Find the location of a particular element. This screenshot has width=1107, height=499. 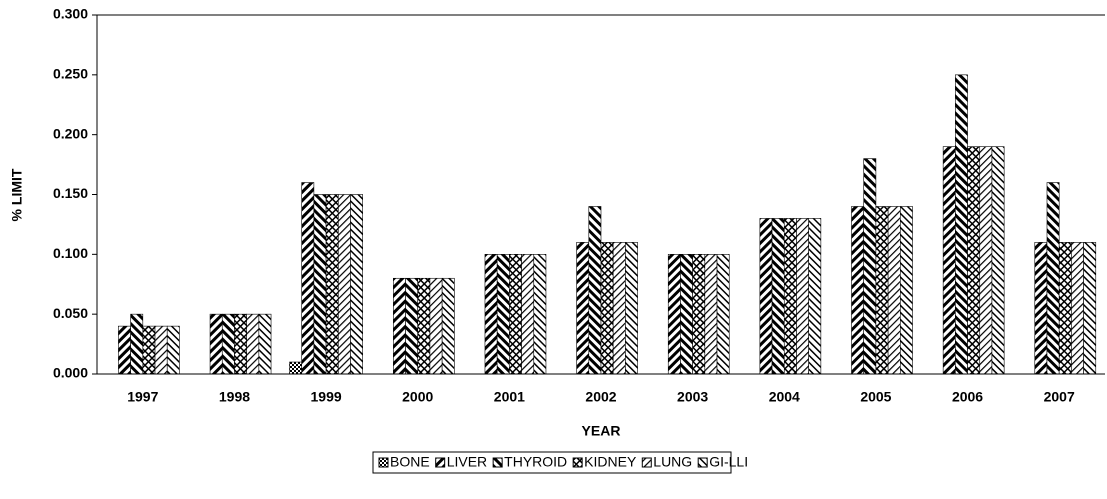

x-axis-label: YEAR is located at coordinates (601, 431).